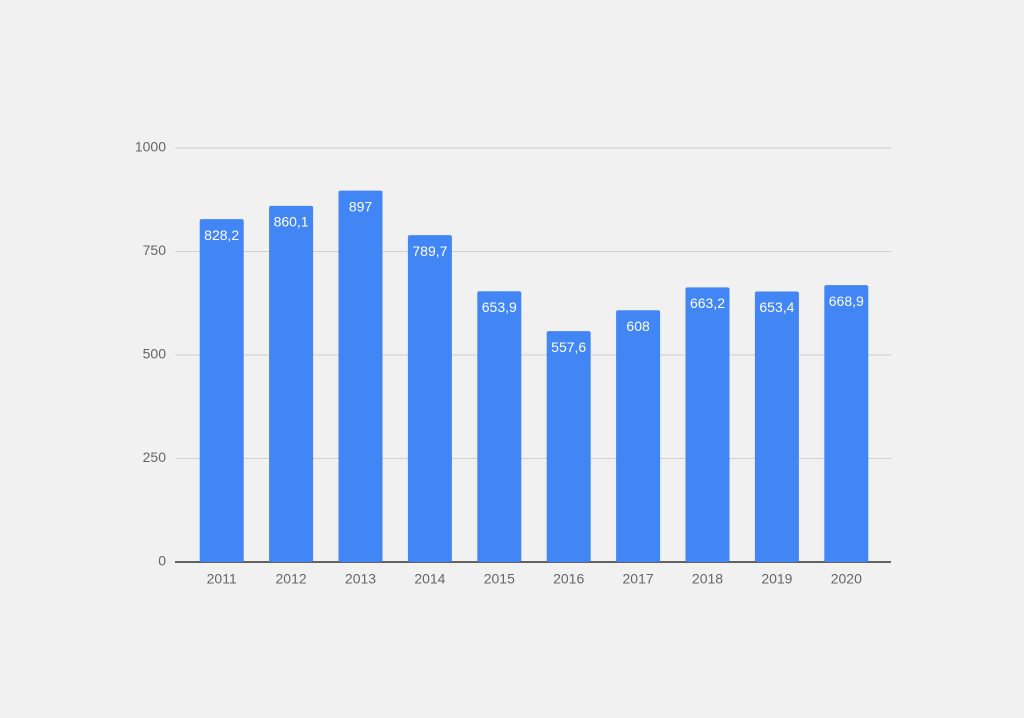 The width and height of the screenshot is (1024, 718). I want to click on x-tick-label: 2013, so click(360, 579).